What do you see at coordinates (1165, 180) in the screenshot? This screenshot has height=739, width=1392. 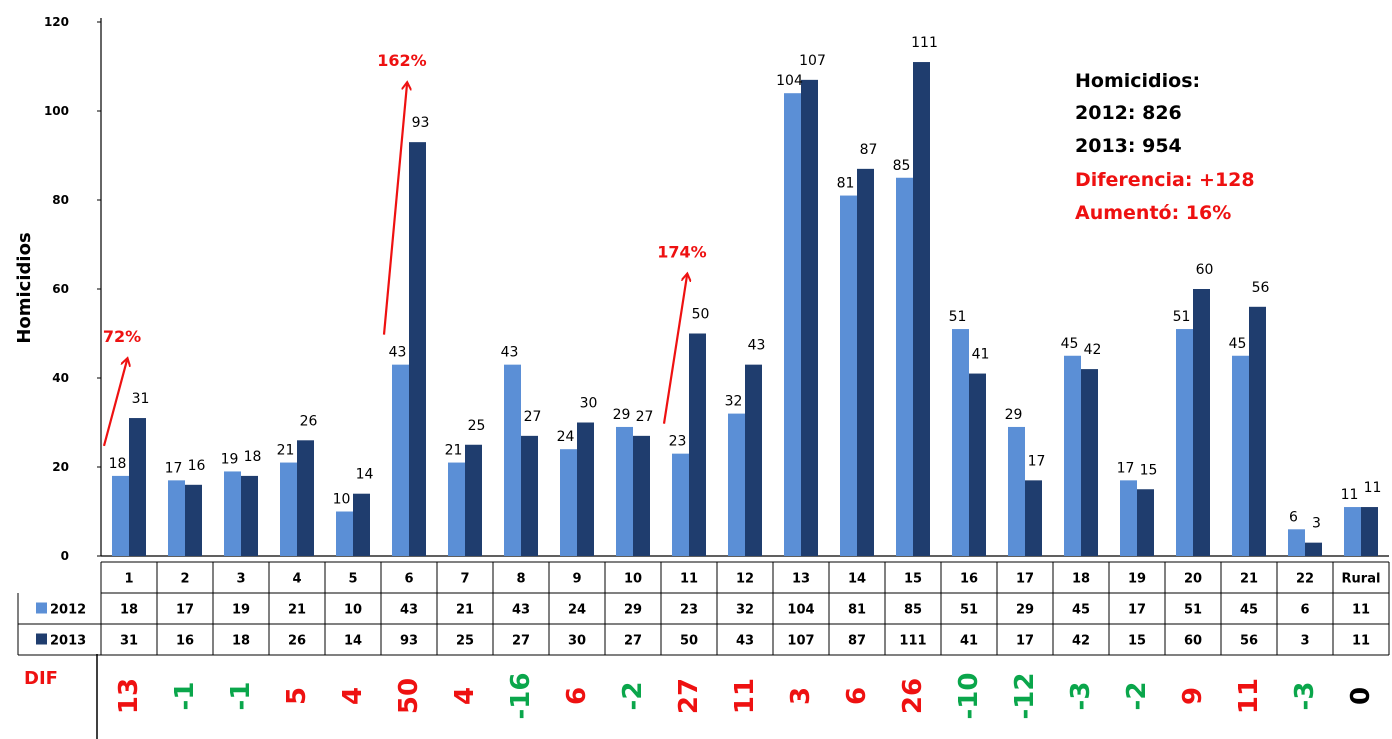 I see `summary-diferencia: Diferencia: +128` at bounding box center [1165, 180].